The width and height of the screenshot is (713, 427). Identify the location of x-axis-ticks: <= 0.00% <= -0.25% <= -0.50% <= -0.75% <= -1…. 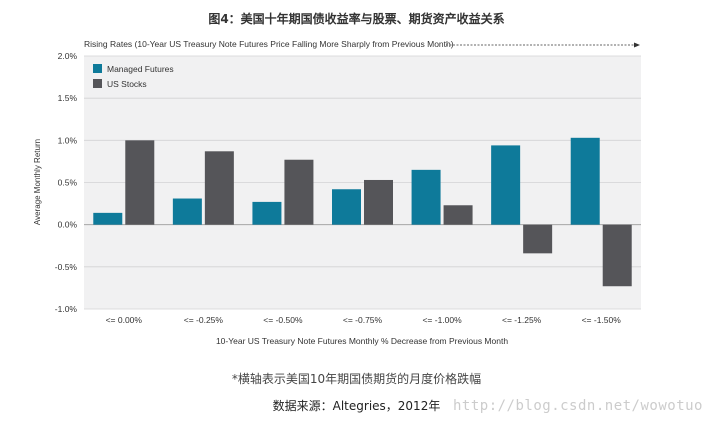
(364, 320).